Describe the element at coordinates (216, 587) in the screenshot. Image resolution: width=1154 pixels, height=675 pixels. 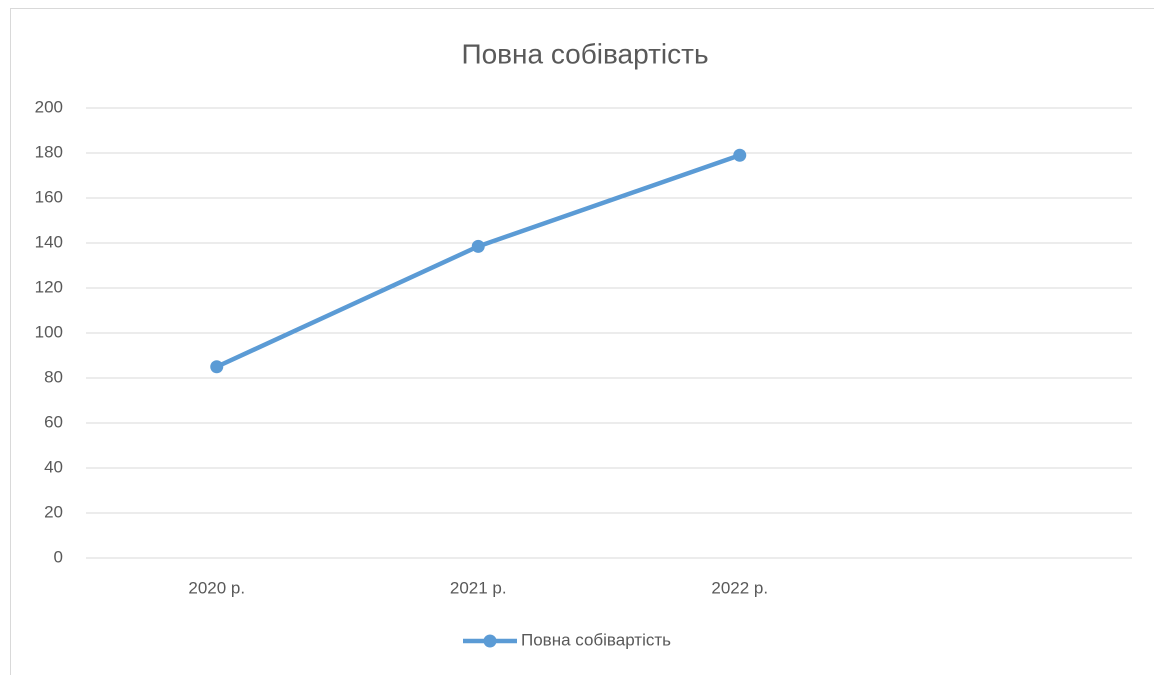
I see `x-tick-label: 2020 р.` at that location.